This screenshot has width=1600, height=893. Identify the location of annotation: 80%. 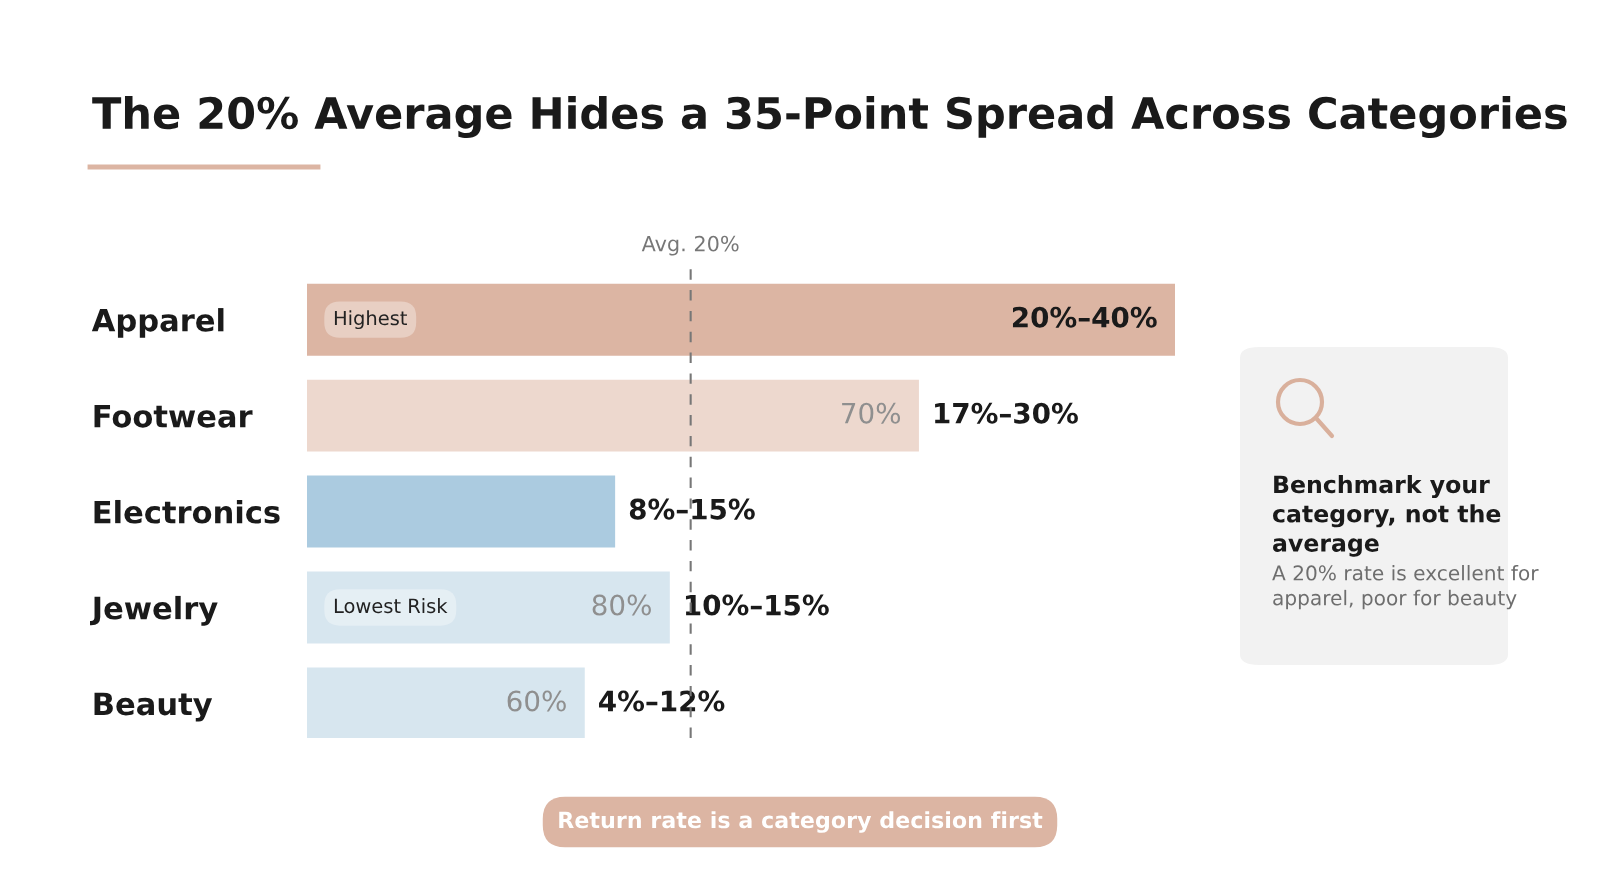
(621, 605).